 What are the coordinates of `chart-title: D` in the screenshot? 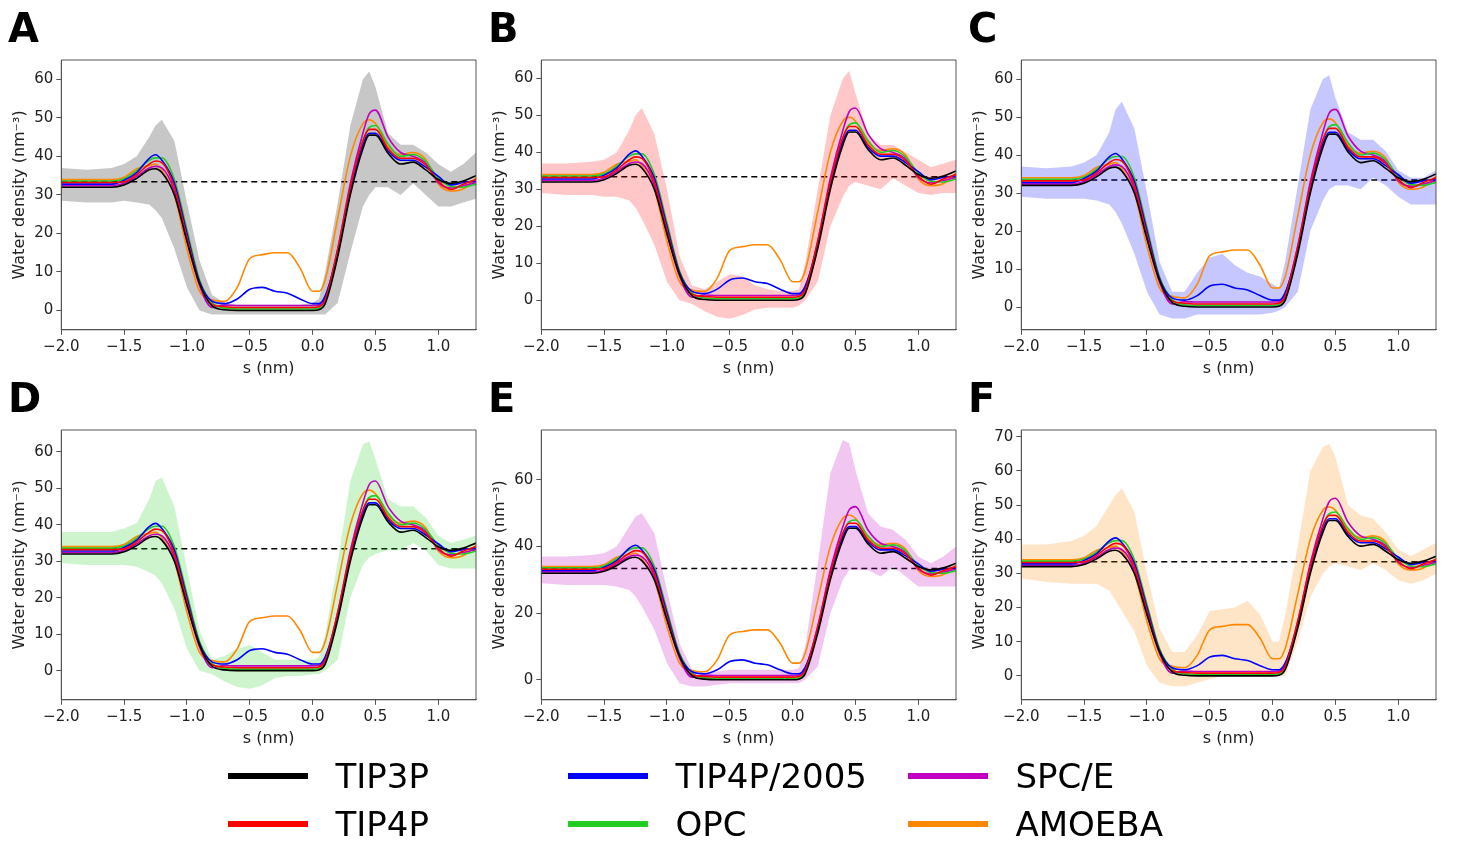 It's located at (25, 398).